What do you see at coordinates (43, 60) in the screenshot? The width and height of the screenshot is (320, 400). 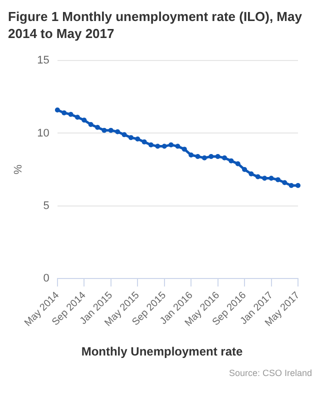 I see `y-tick-label: 15` at bounding box center [43, 60].